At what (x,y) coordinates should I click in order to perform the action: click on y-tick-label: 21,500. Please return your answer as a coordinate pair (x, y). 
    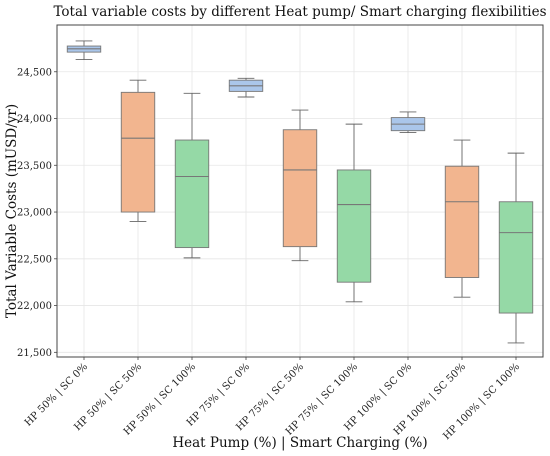
    Looking at the image, I should click on (34, 353).